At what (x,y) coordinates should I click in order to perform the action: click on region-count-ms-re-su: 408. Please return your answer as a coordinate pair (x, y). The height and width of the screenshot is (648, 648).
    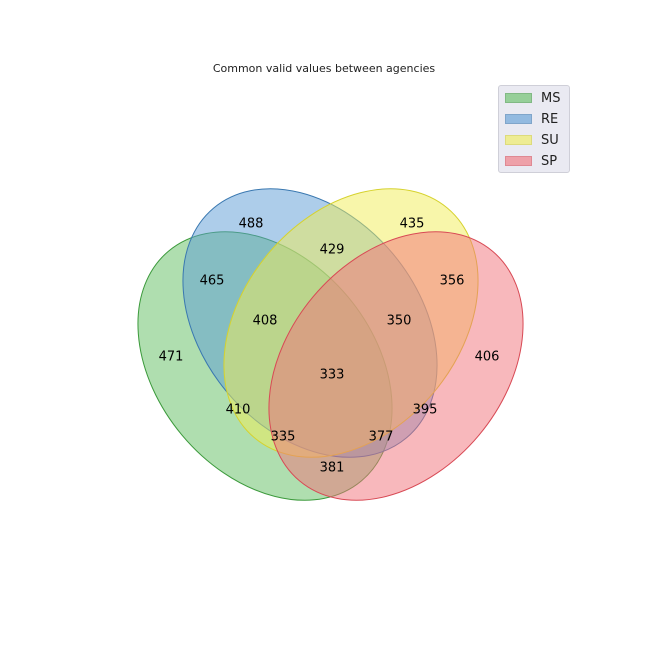
    Looking at the image, I should click on (265, 321).